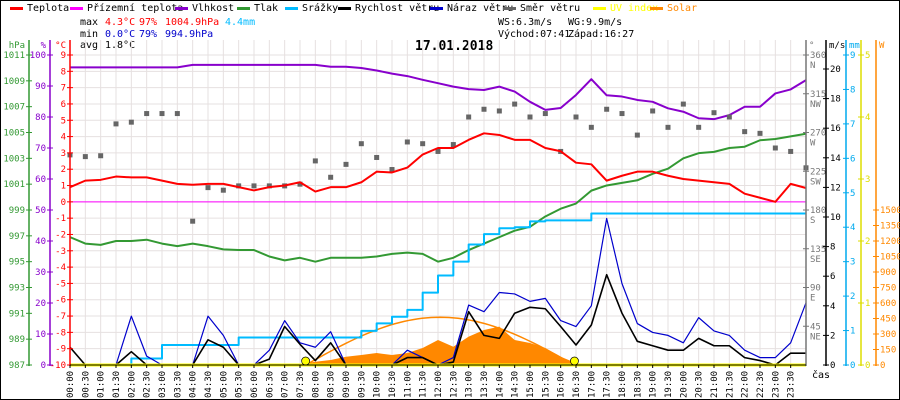 The height and width of the screenshot is (400, 900). I want to click on pressure-tick-label: 1003, so click(14, 159).